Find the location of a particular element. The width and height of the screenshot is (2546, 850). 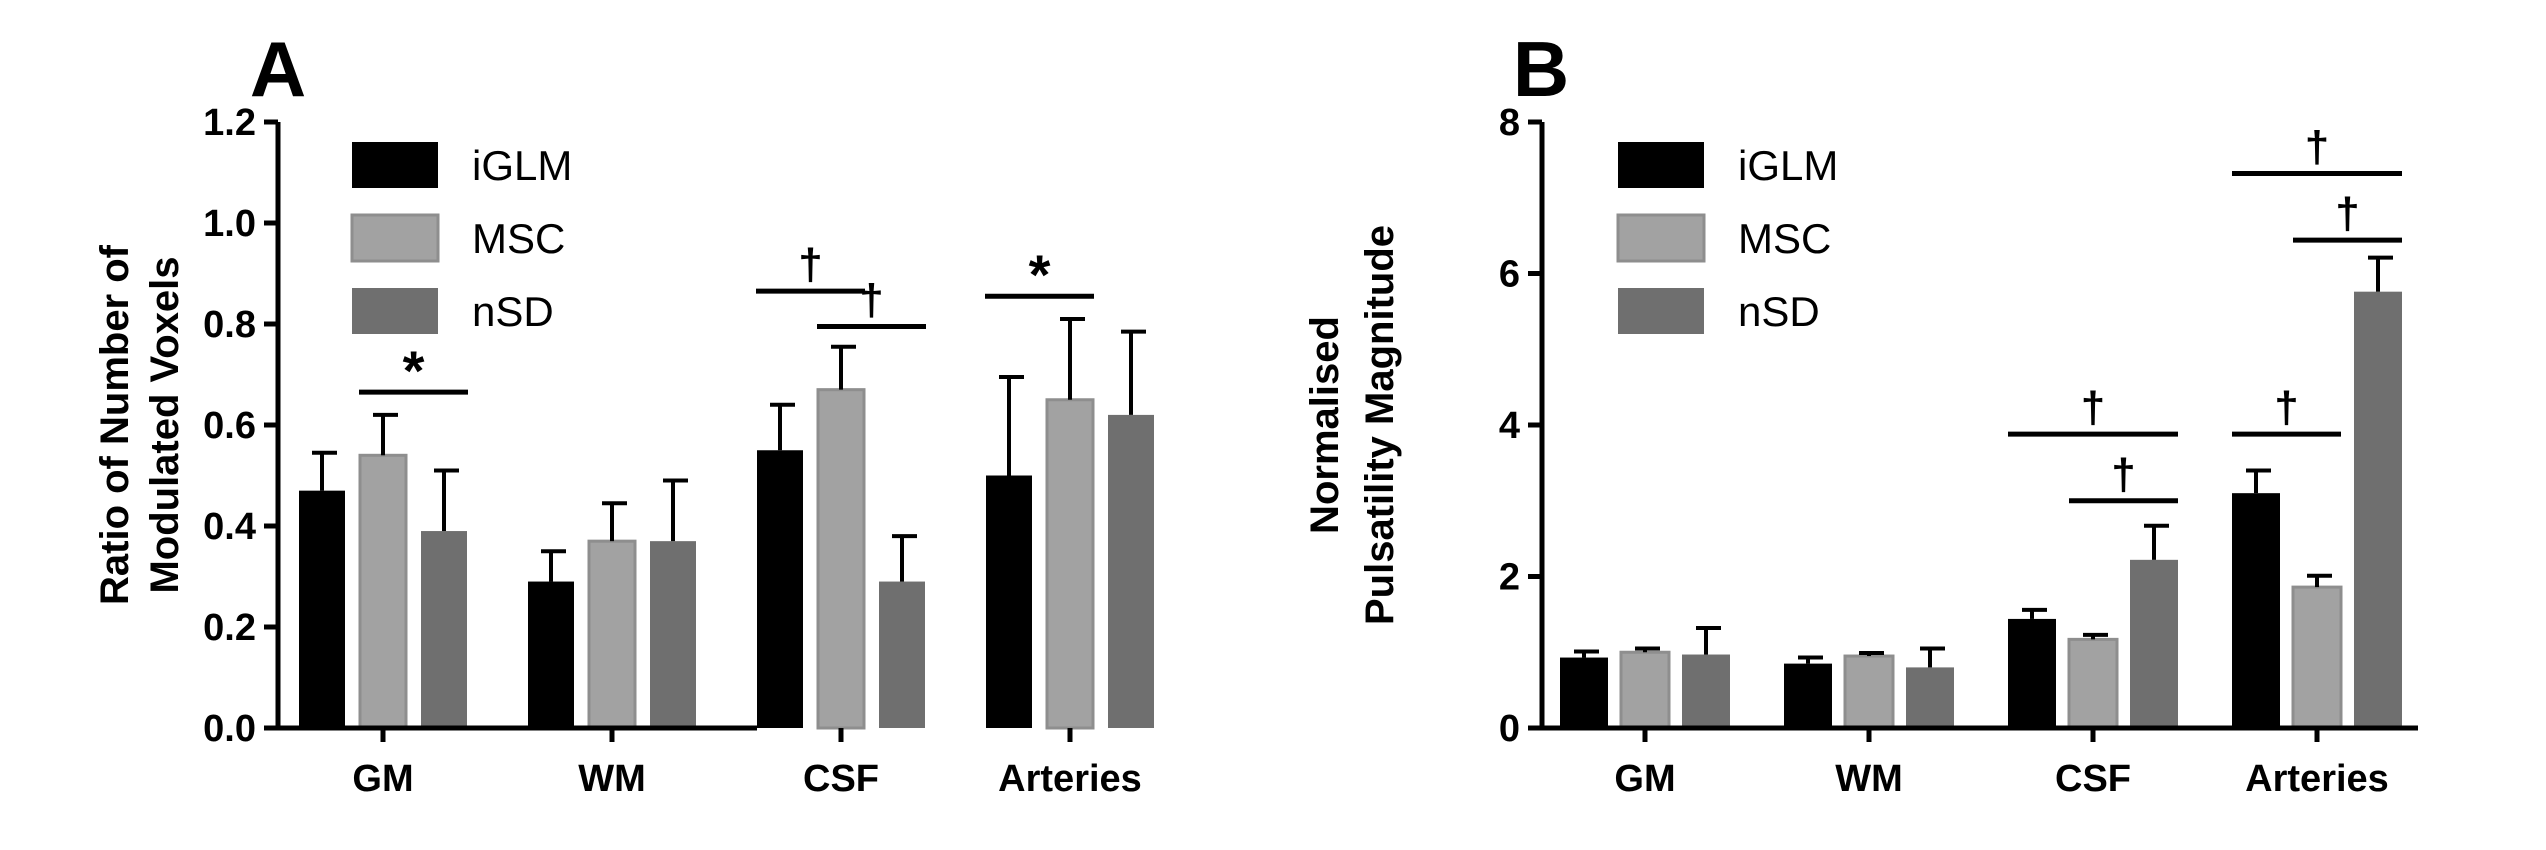

y-axis-title-line: Normalised is located at coordinates (1325, 425).